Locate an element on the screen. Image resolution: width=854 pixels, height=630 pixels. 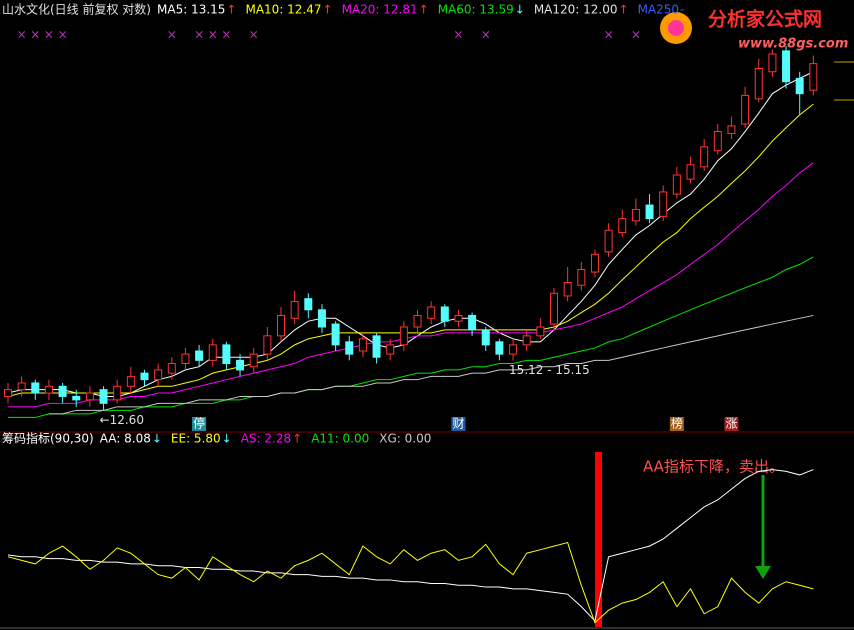
price-annotation: 15.12 - 15.15 is located at coordinates (549, 370).